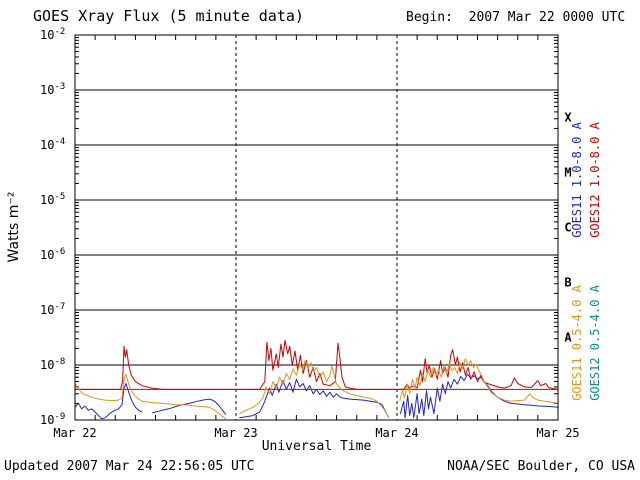  What do you see at coordinates (52, 34) in the screenshot?
I see `y-tick-label: 10-2` at bounding box center [52, 34].